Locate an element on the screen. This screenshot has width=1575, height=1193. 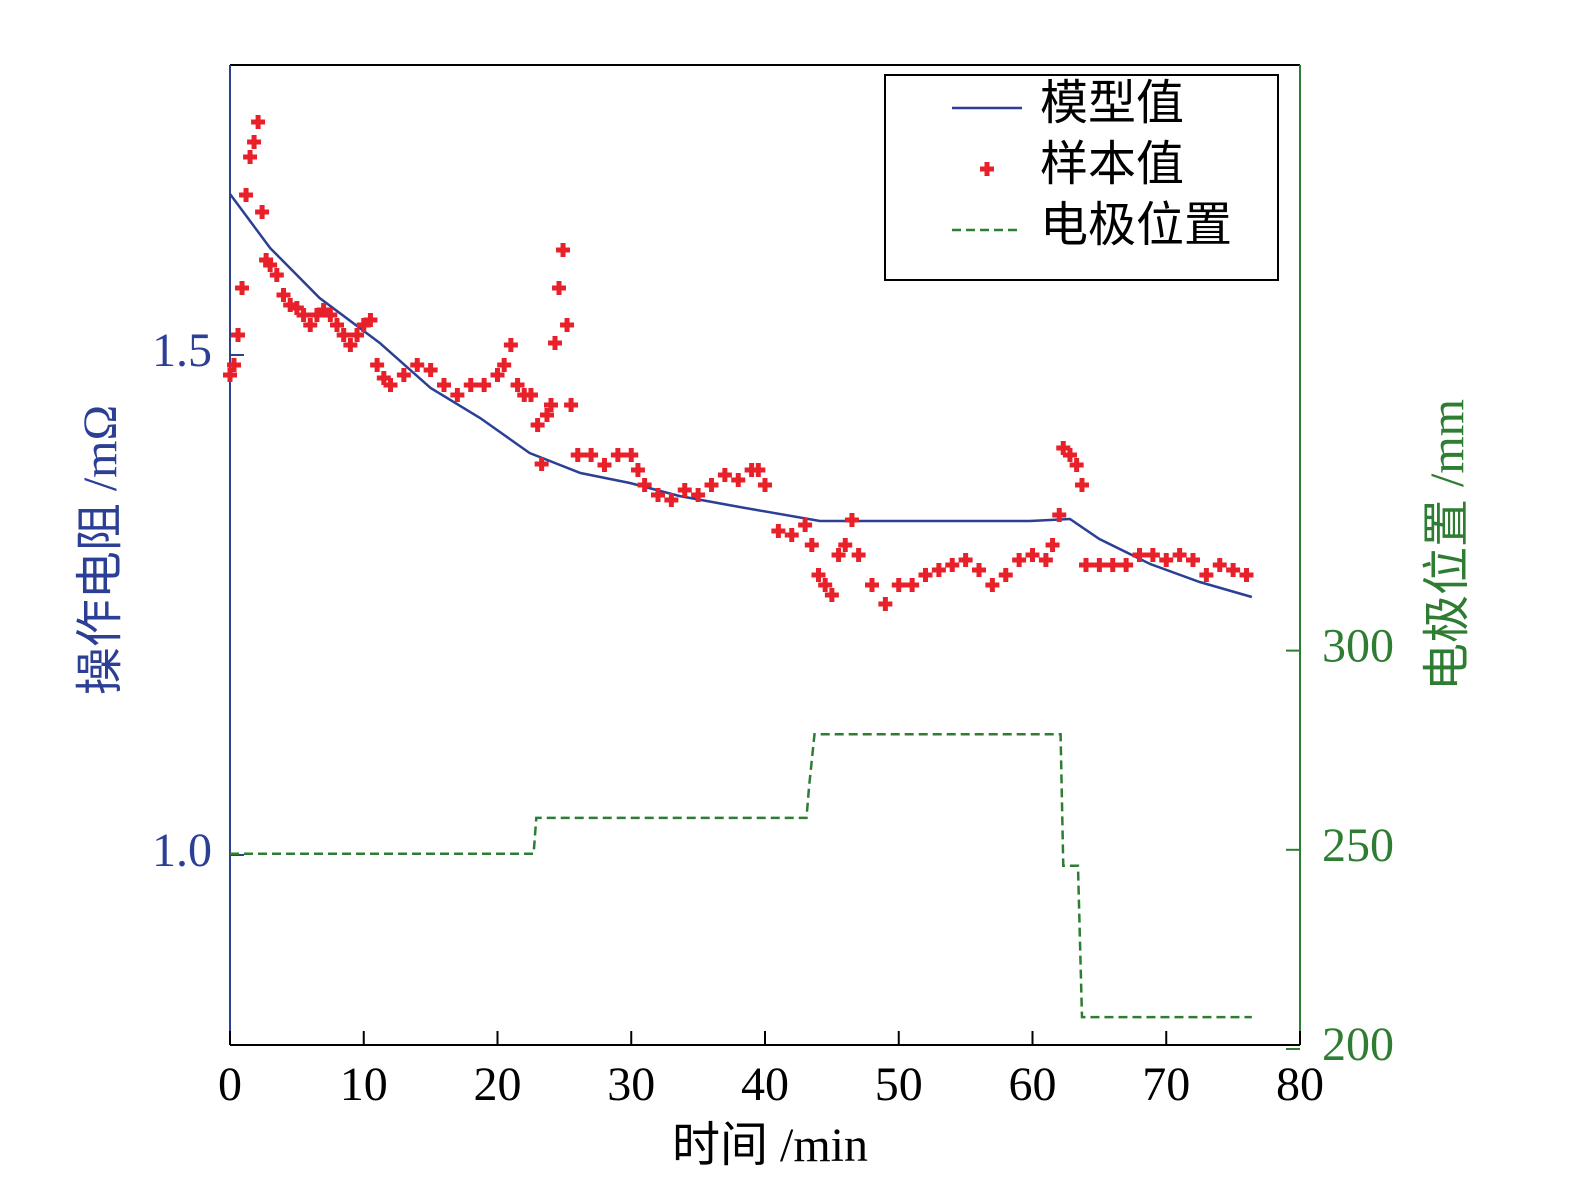
y2-tick-label: 300 is located at coordinates (1358, 646).